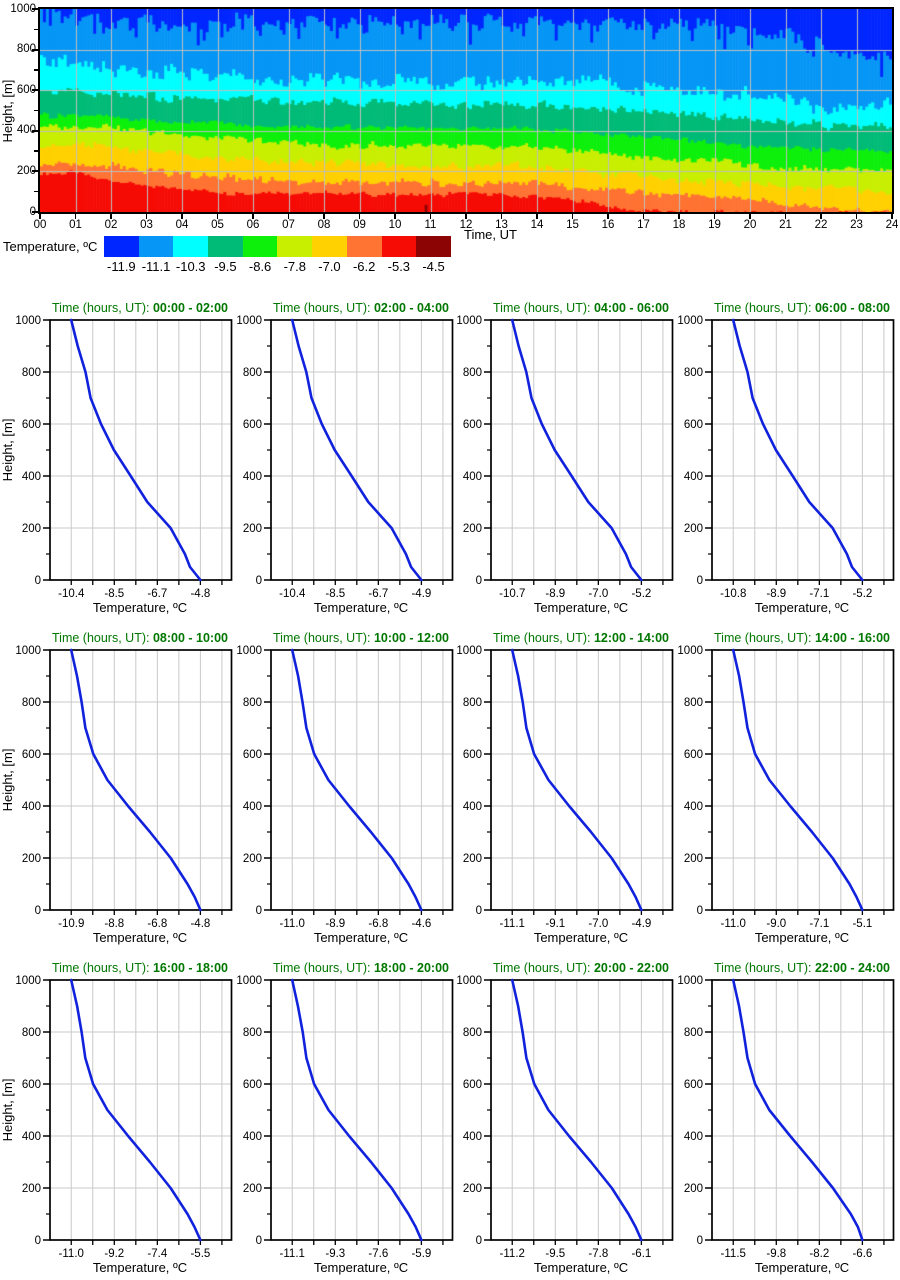 This screenshot has width=900, height=1280. Describe the element at coordinates (430, 225) in the screenshot. I see `x-tick-label: 11` at that location.